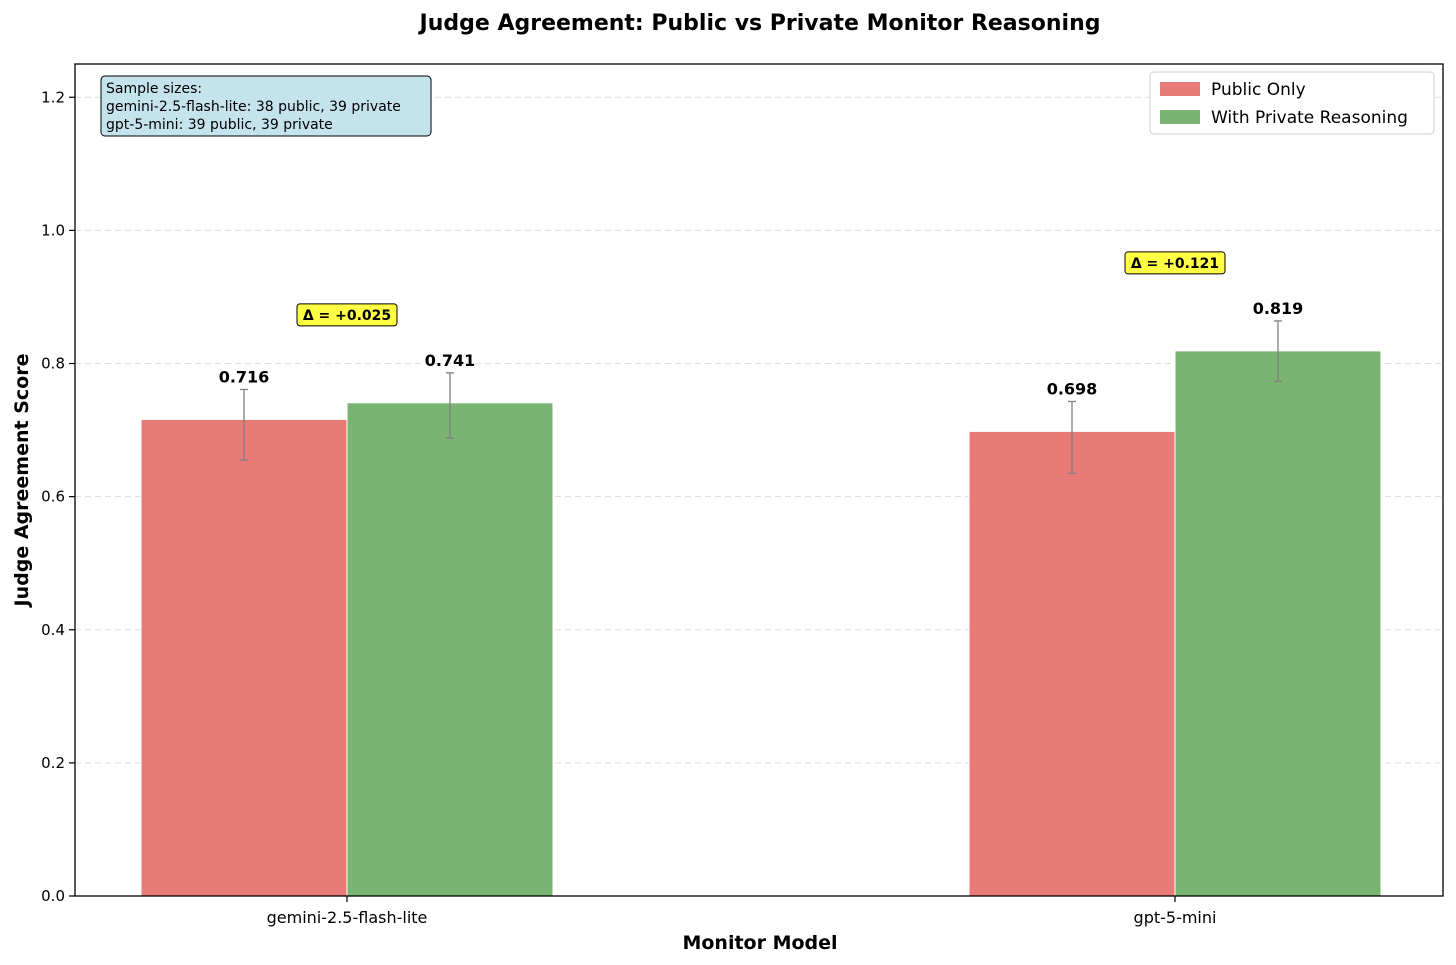  What do you see at coordinates (759, 943) in the screenshot?
I see `x-axis-label: Monitor Model` at bounding box center [759, 943].